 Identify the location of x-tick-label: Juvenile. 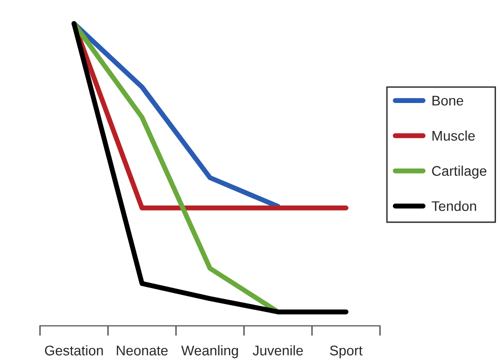
(277, 350).